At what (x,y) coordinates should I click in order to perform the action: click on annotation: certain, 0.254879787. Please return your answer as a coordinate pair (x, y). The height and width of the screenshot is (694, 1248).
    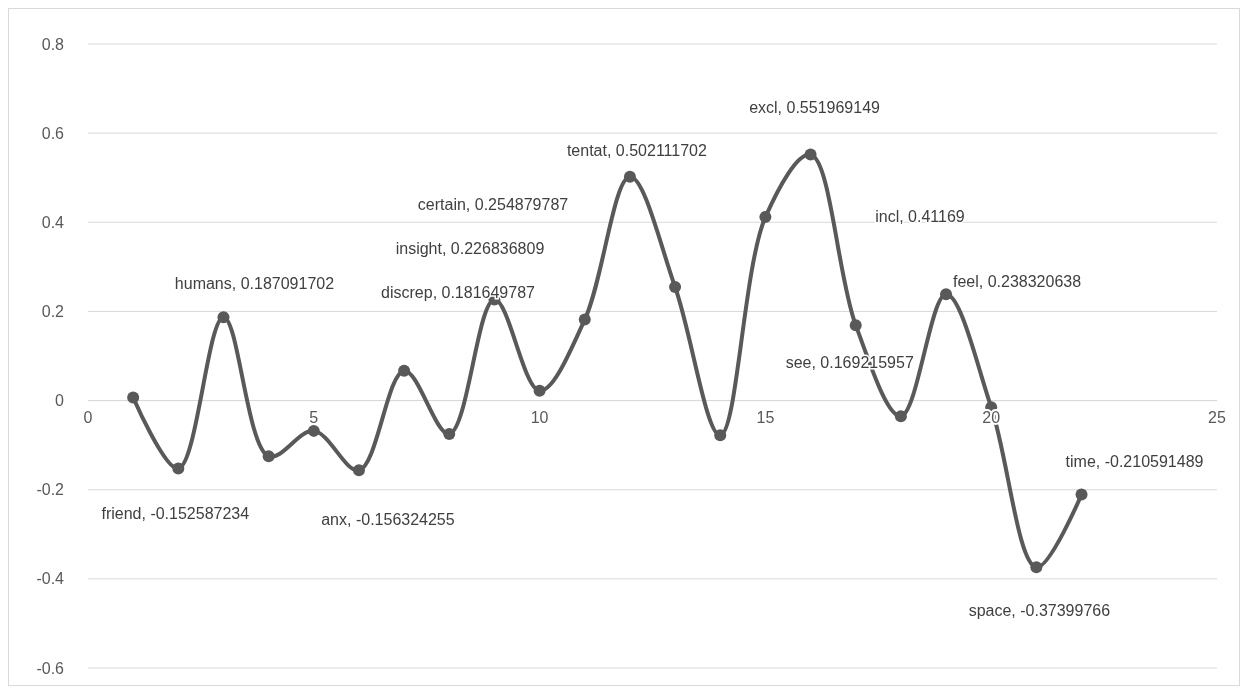
    Looking at the image, I should click on (493, 204).